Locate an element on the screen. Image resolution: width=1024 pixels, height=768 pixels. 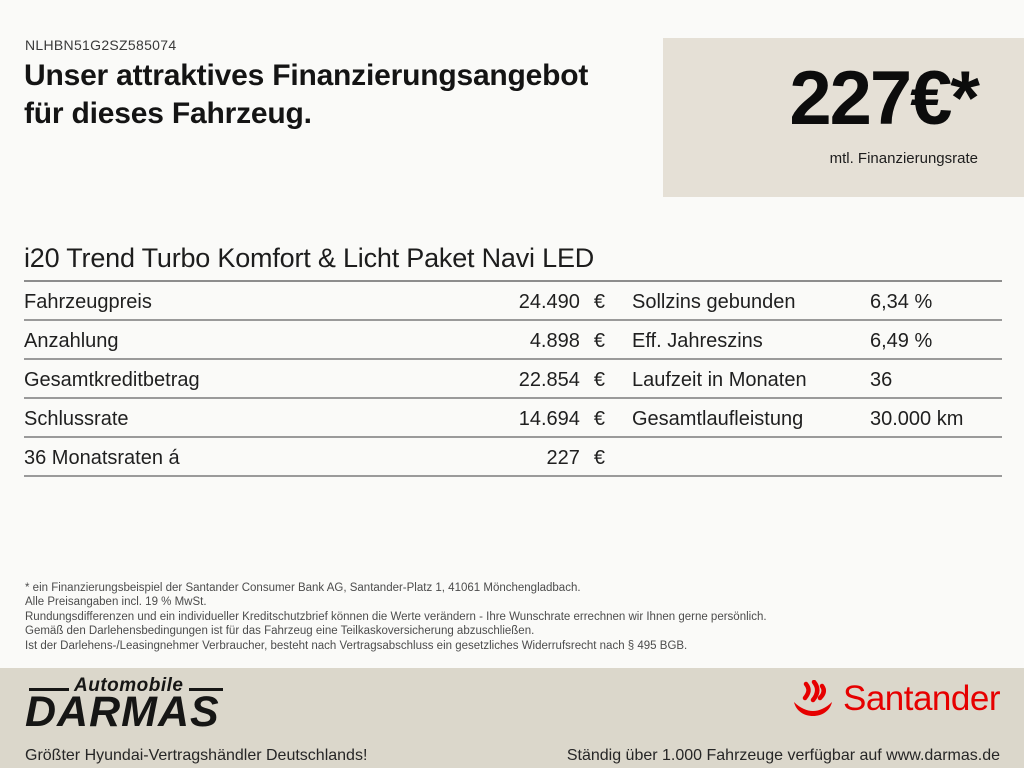
darmas-logo: Automobile DARMAS is located at coordinates (124, 705).